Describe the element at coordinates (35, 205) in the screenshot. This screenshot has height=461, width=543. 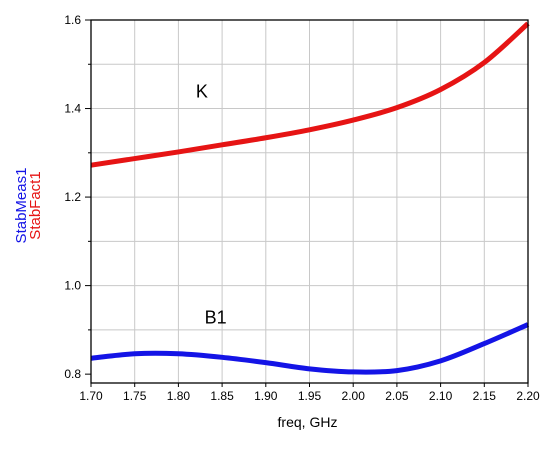
I see `y-label-stabfact1: StabFact1` at that location.